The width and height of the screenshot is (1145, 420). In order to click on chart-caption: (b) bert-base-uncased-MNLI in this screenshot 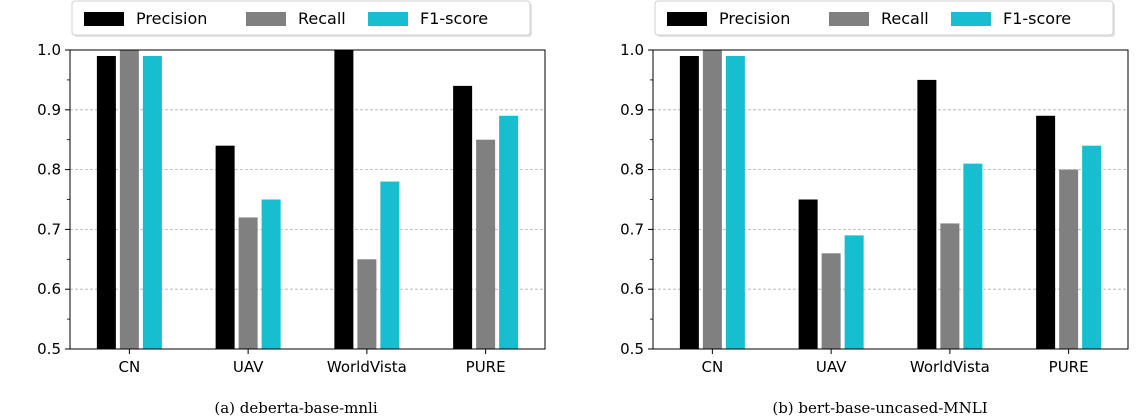, I will do `click(879, 408)`.